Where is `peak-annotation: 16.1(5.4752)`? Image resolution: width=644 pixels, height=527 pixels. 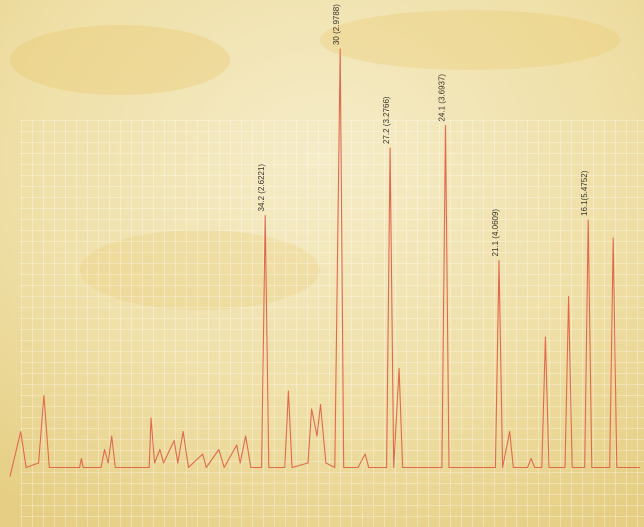 peak-annotation: 16.1(5.4752) is located at coordinates (584, 193).